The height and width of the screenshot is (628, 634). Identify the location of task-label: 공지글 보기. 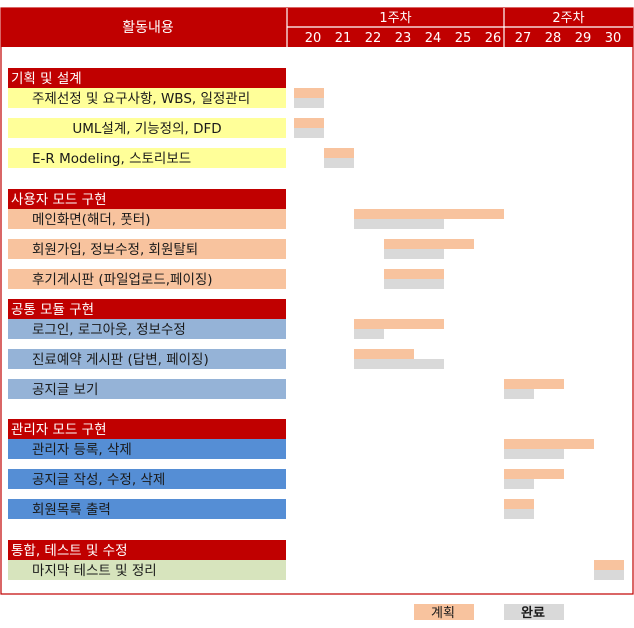
(65, 390).